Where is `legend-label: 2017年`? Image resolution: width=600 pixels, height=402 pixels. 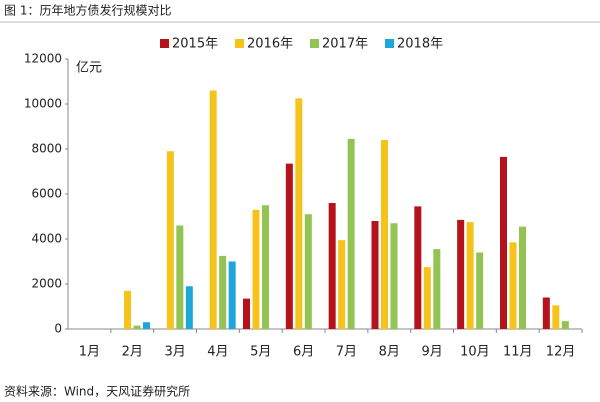 legend-label: 2017年 is located at coordinates (345, 44).